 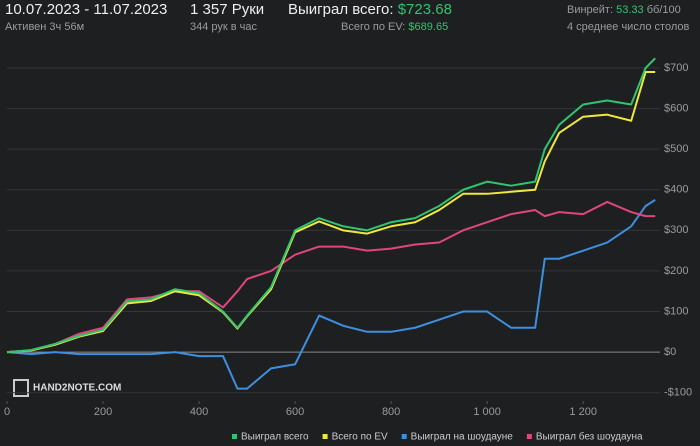 I want to click on y-tick-label: $400, so click(x=676, y=190).